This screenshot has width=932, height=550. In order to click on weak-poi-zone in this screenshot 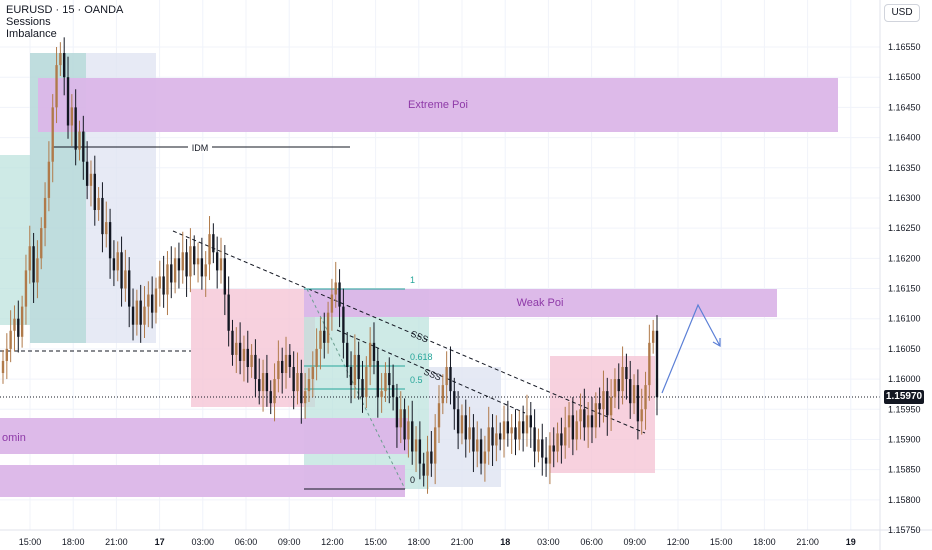, I will do `click(540, 303)`.